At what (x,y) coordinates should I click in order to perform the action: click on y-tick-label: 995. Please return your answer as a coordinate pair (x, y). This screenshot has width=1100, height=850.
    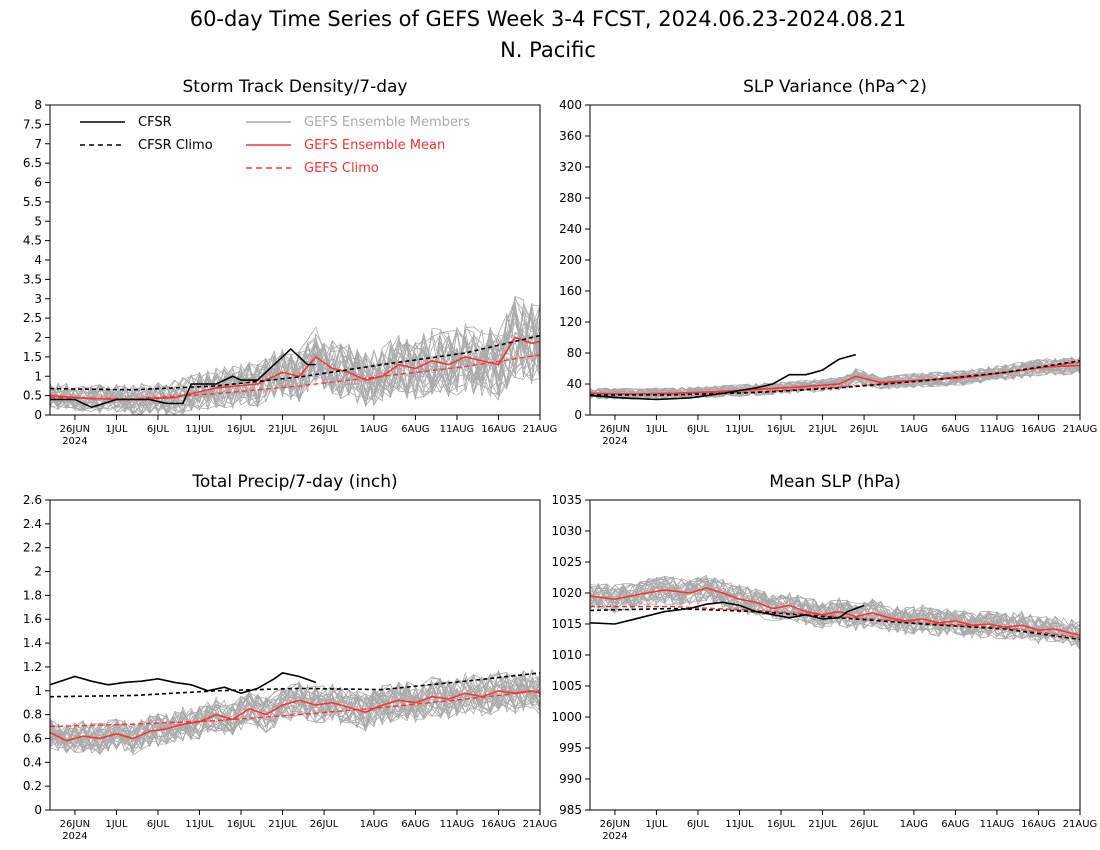
    Looking at the image, I should click on (570, 748).